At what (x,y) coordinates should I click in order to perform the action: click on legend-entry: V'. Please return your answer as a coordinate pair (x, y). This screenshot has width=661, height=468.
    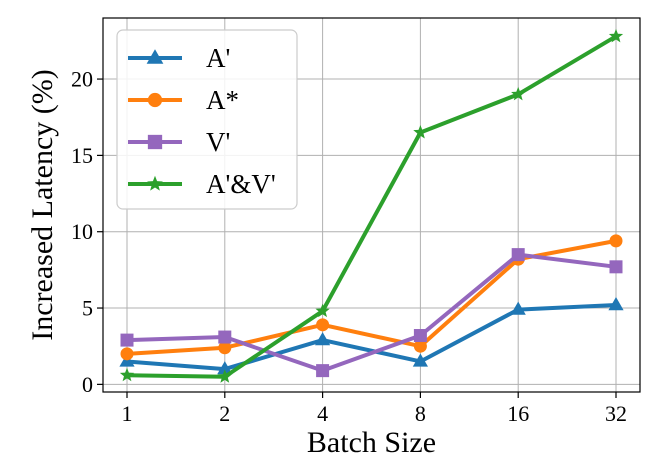
    Looking at the image, I should click on (179, 142).